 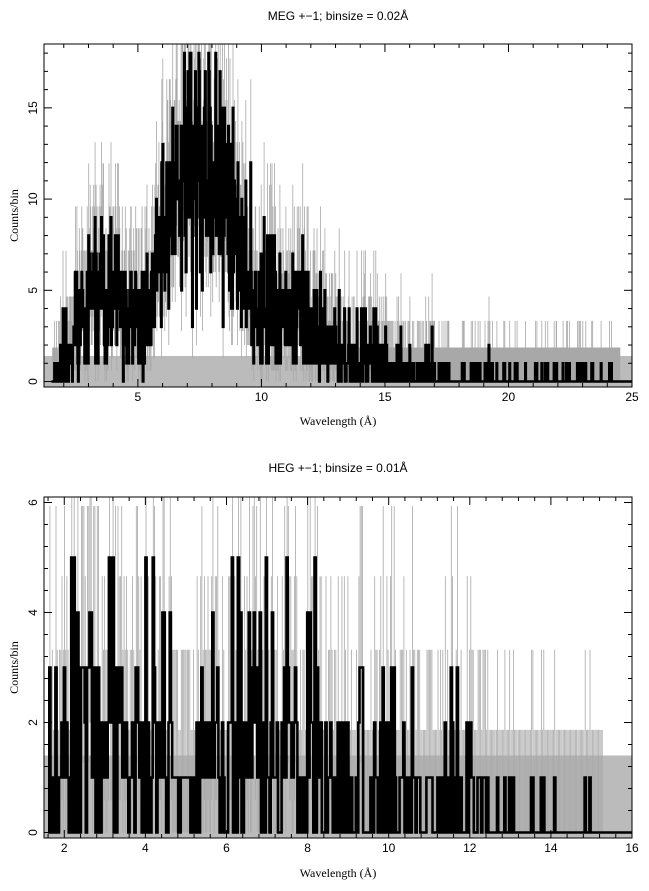 I want to click on y-tick-label: 4, so click(x=33, y=612).